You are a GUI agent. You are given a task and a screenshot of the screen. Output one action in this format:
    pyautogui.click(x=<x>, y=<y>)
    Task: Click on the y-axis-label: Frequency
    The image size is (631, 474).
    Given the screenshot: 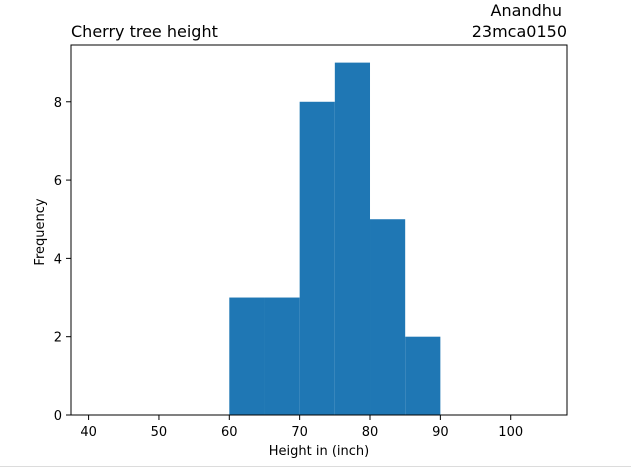 What is the action you would take?
    pyautogui.click(x=40, y=231)
    